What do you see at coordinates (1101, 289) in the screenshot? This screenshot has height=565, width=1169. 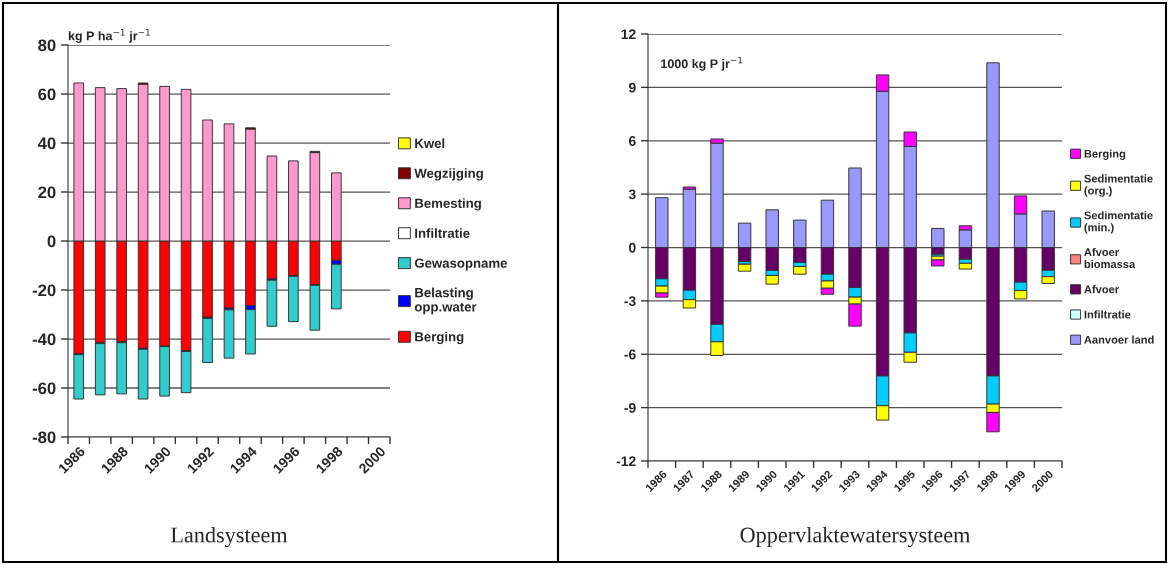 I see `legend-label: Afvoer` at bounding box center [1101, 289].